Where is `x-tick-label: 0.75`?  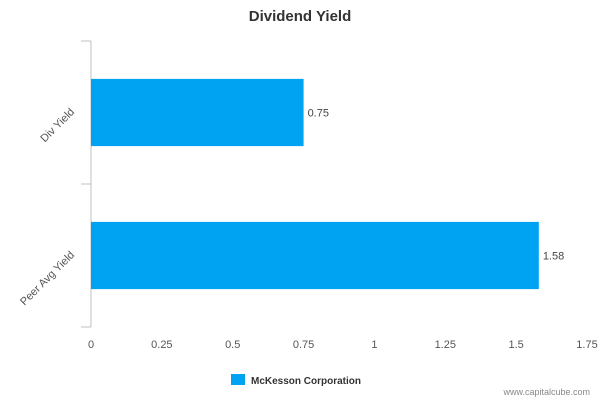 x-tick-label: 0.75 is located at coordinates (303, 345).